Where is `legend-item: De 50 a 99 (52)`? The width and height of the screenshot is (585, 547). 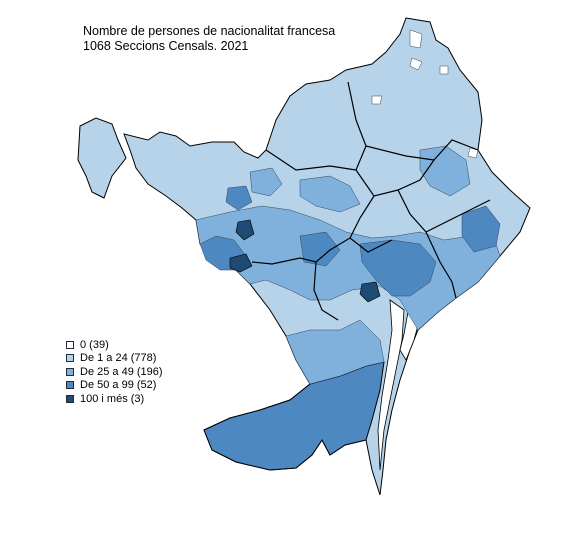
legend-item: De 50 a 99 (52) is located at coordinates (114, 386).